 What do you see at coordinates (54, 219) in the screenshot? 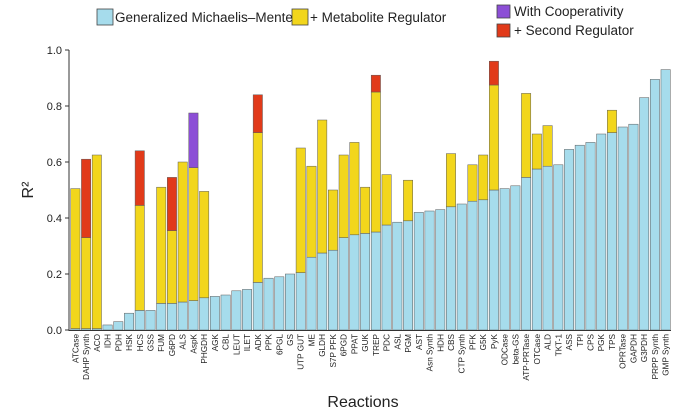
I see `y-tick-label: 0.4` at bounding box center [54, 219].